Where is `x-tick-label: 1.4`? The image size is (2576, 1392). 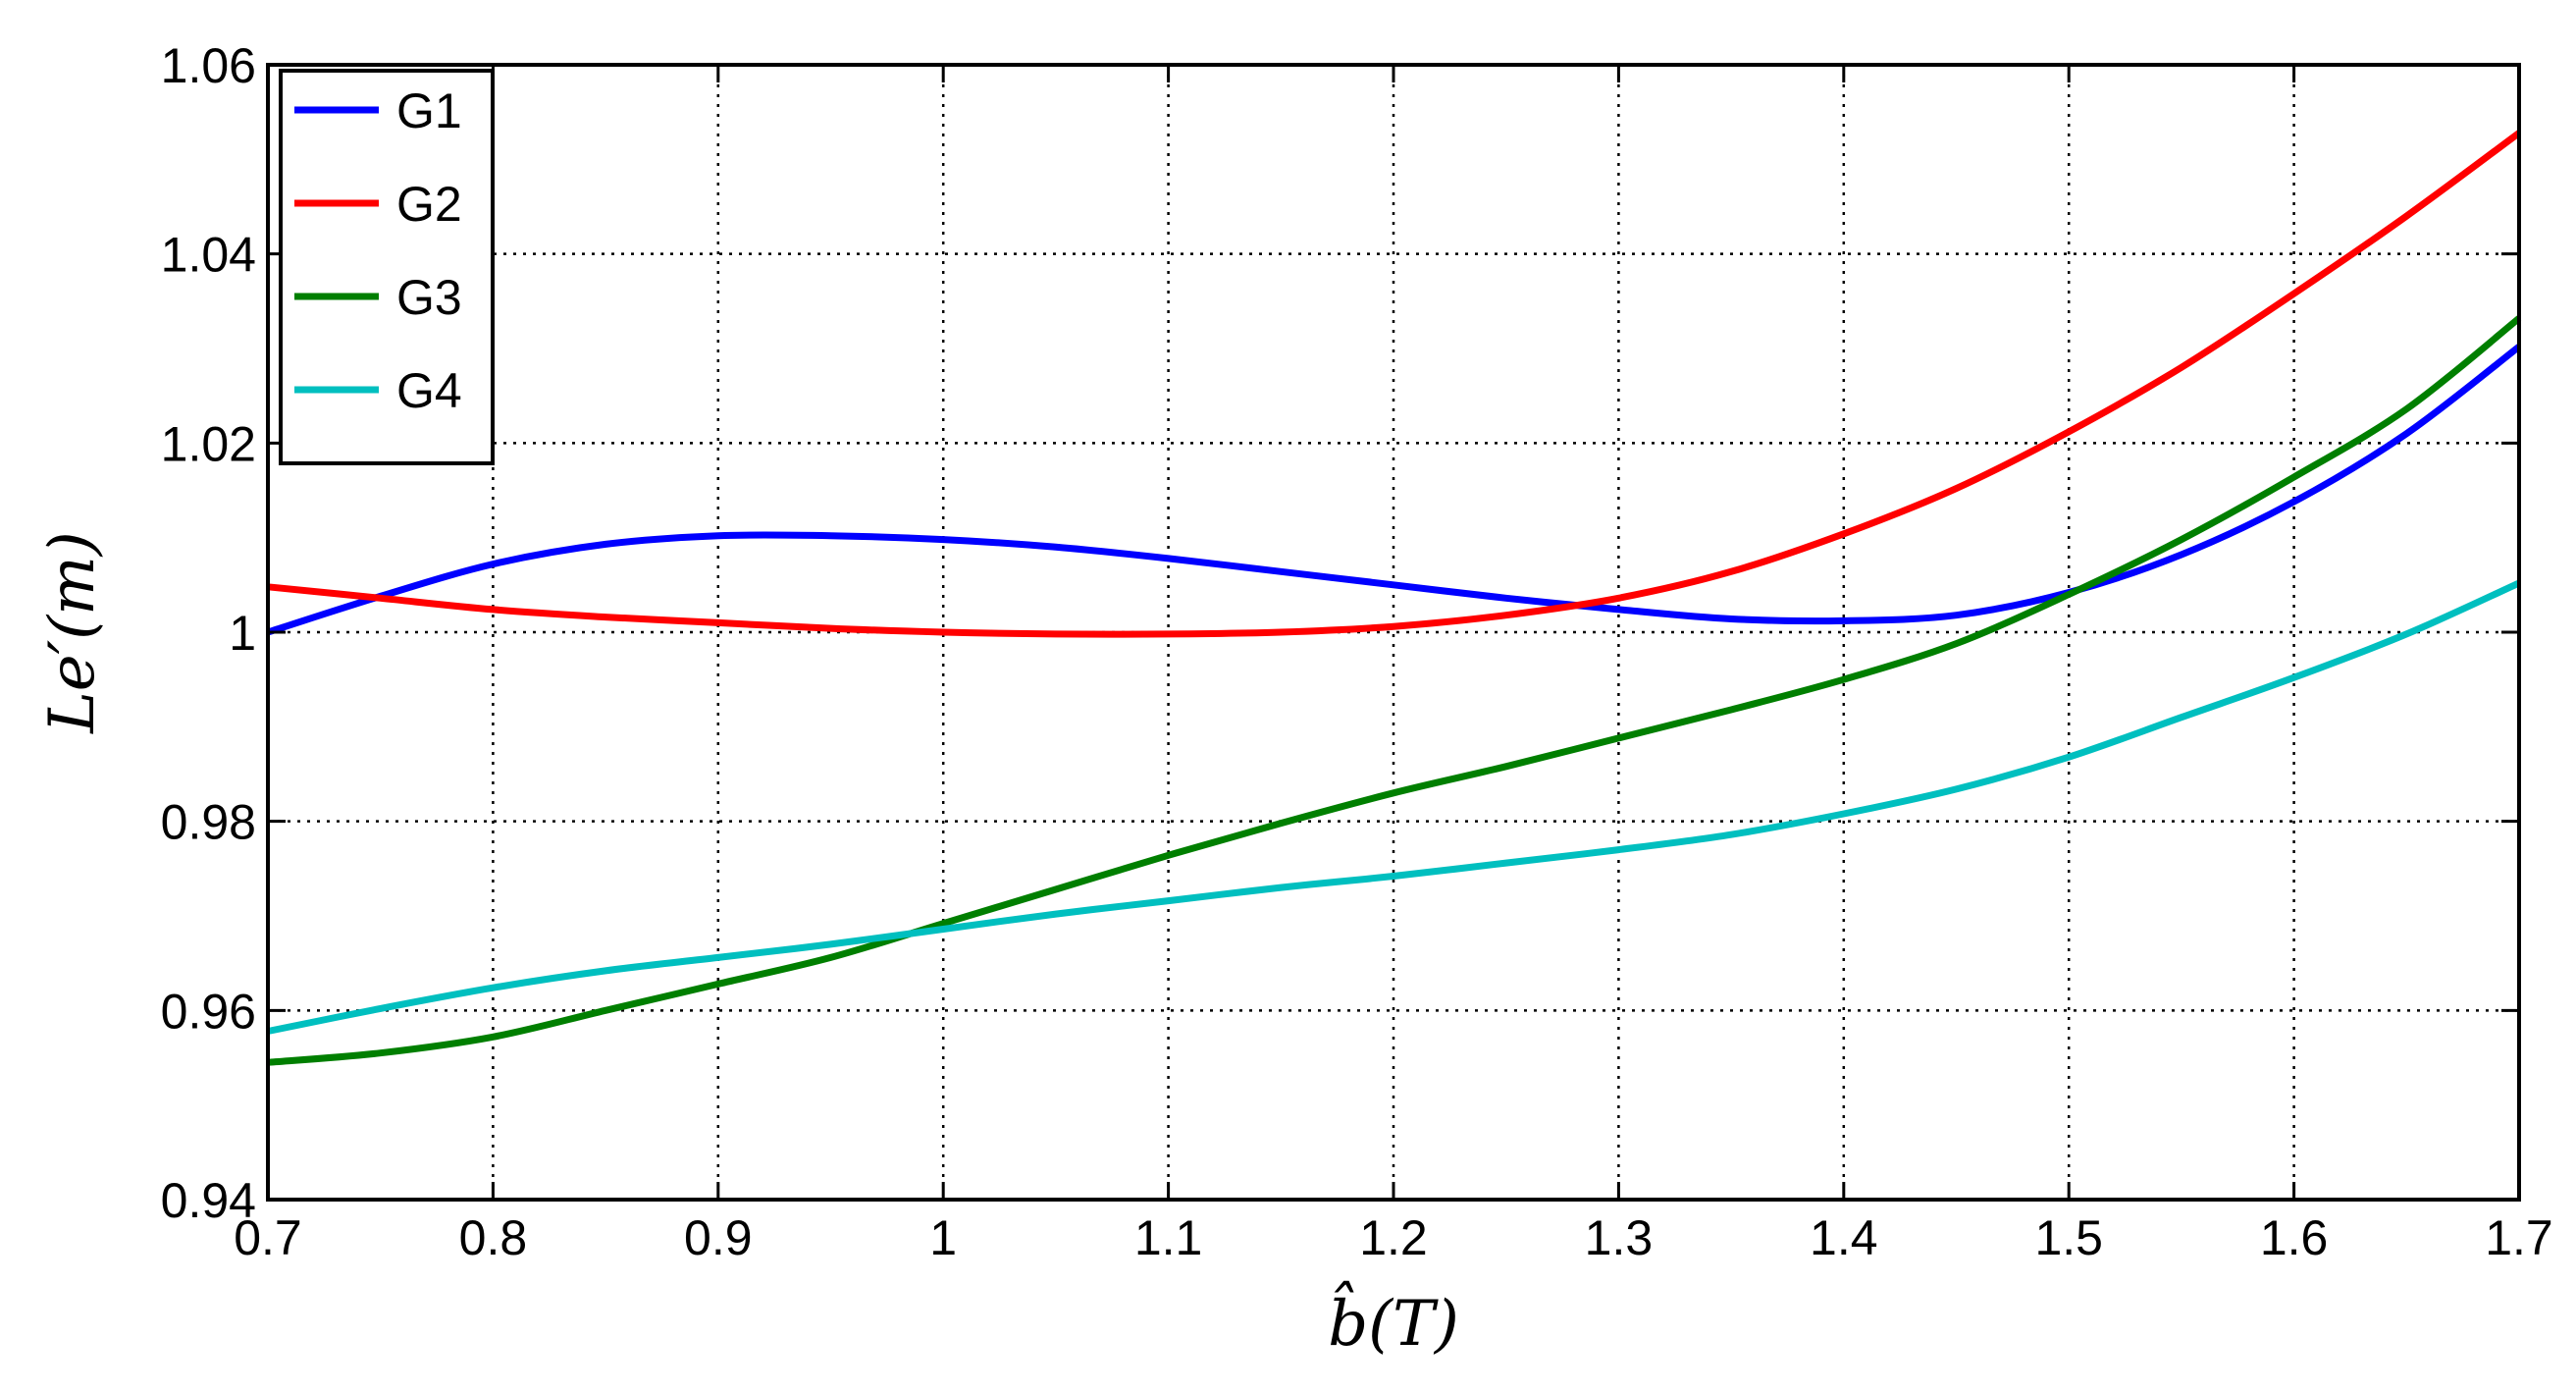
x-tick-label: 1.4 is located at coordinates (1844, 1238).